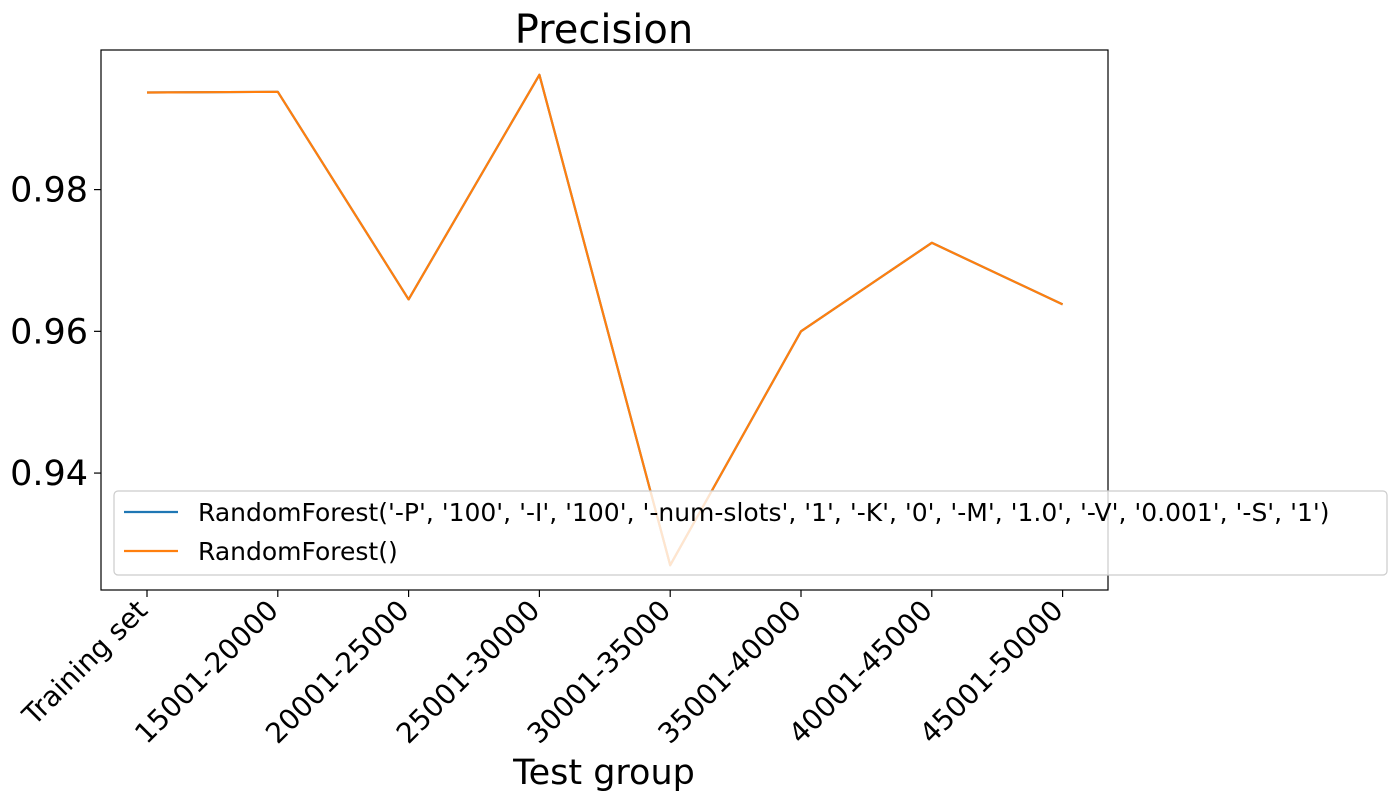 This screenshot has height=800, width=1396. I want to click on legend-box, so click(750, 533).